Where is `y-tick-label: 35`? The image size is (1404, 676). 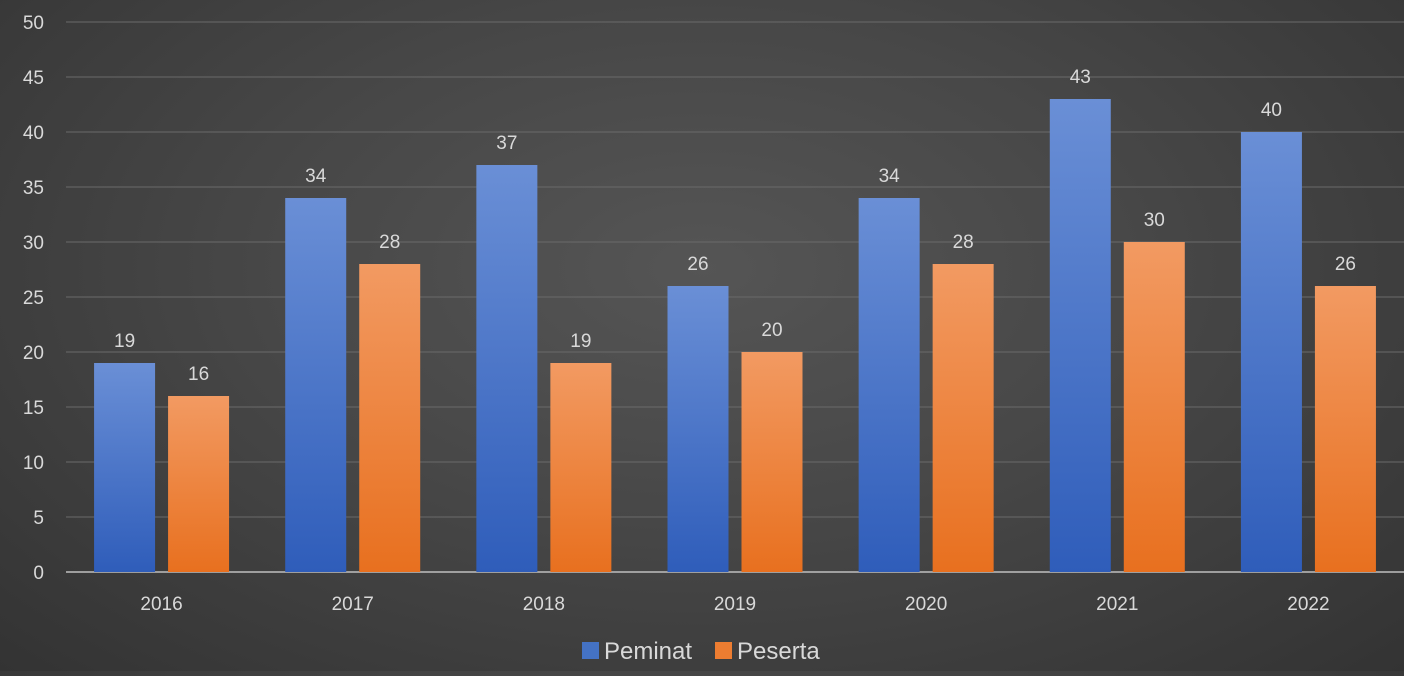 y-tick-label: 35 is located at coordinates (33, 188).